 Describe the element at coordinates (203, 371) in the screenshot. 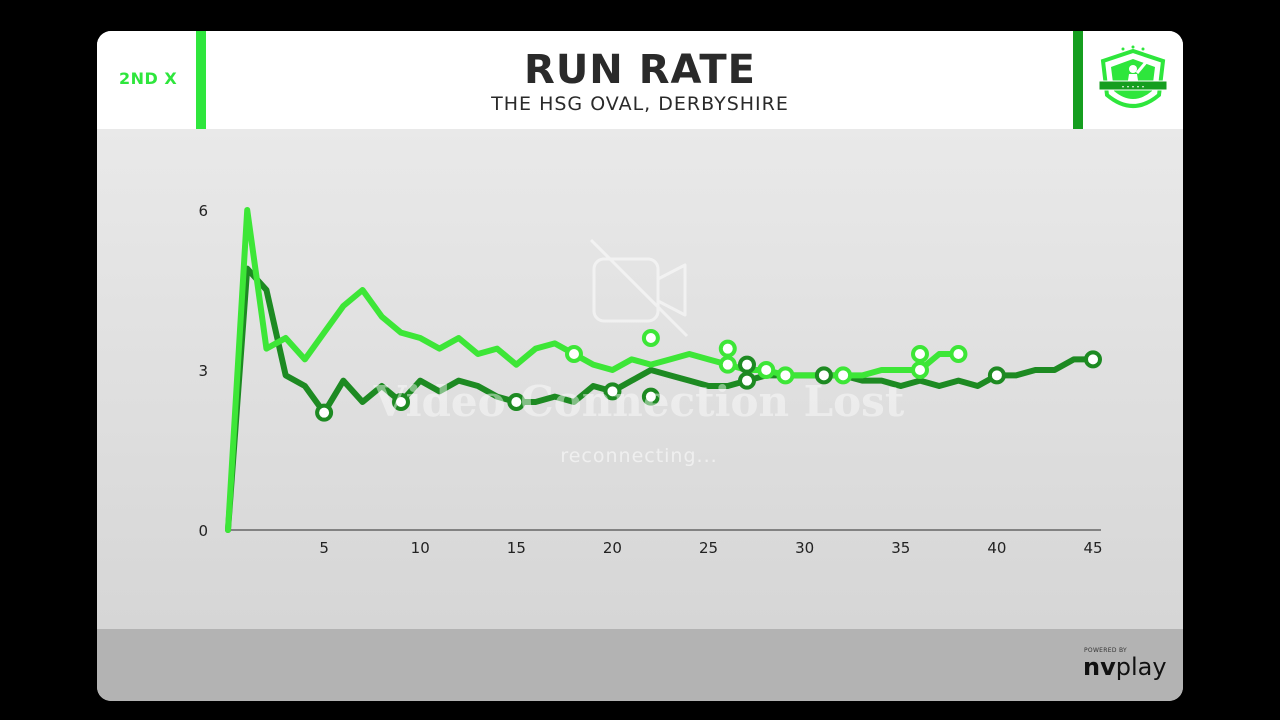

I see `y-tick-label: 3` at that location.